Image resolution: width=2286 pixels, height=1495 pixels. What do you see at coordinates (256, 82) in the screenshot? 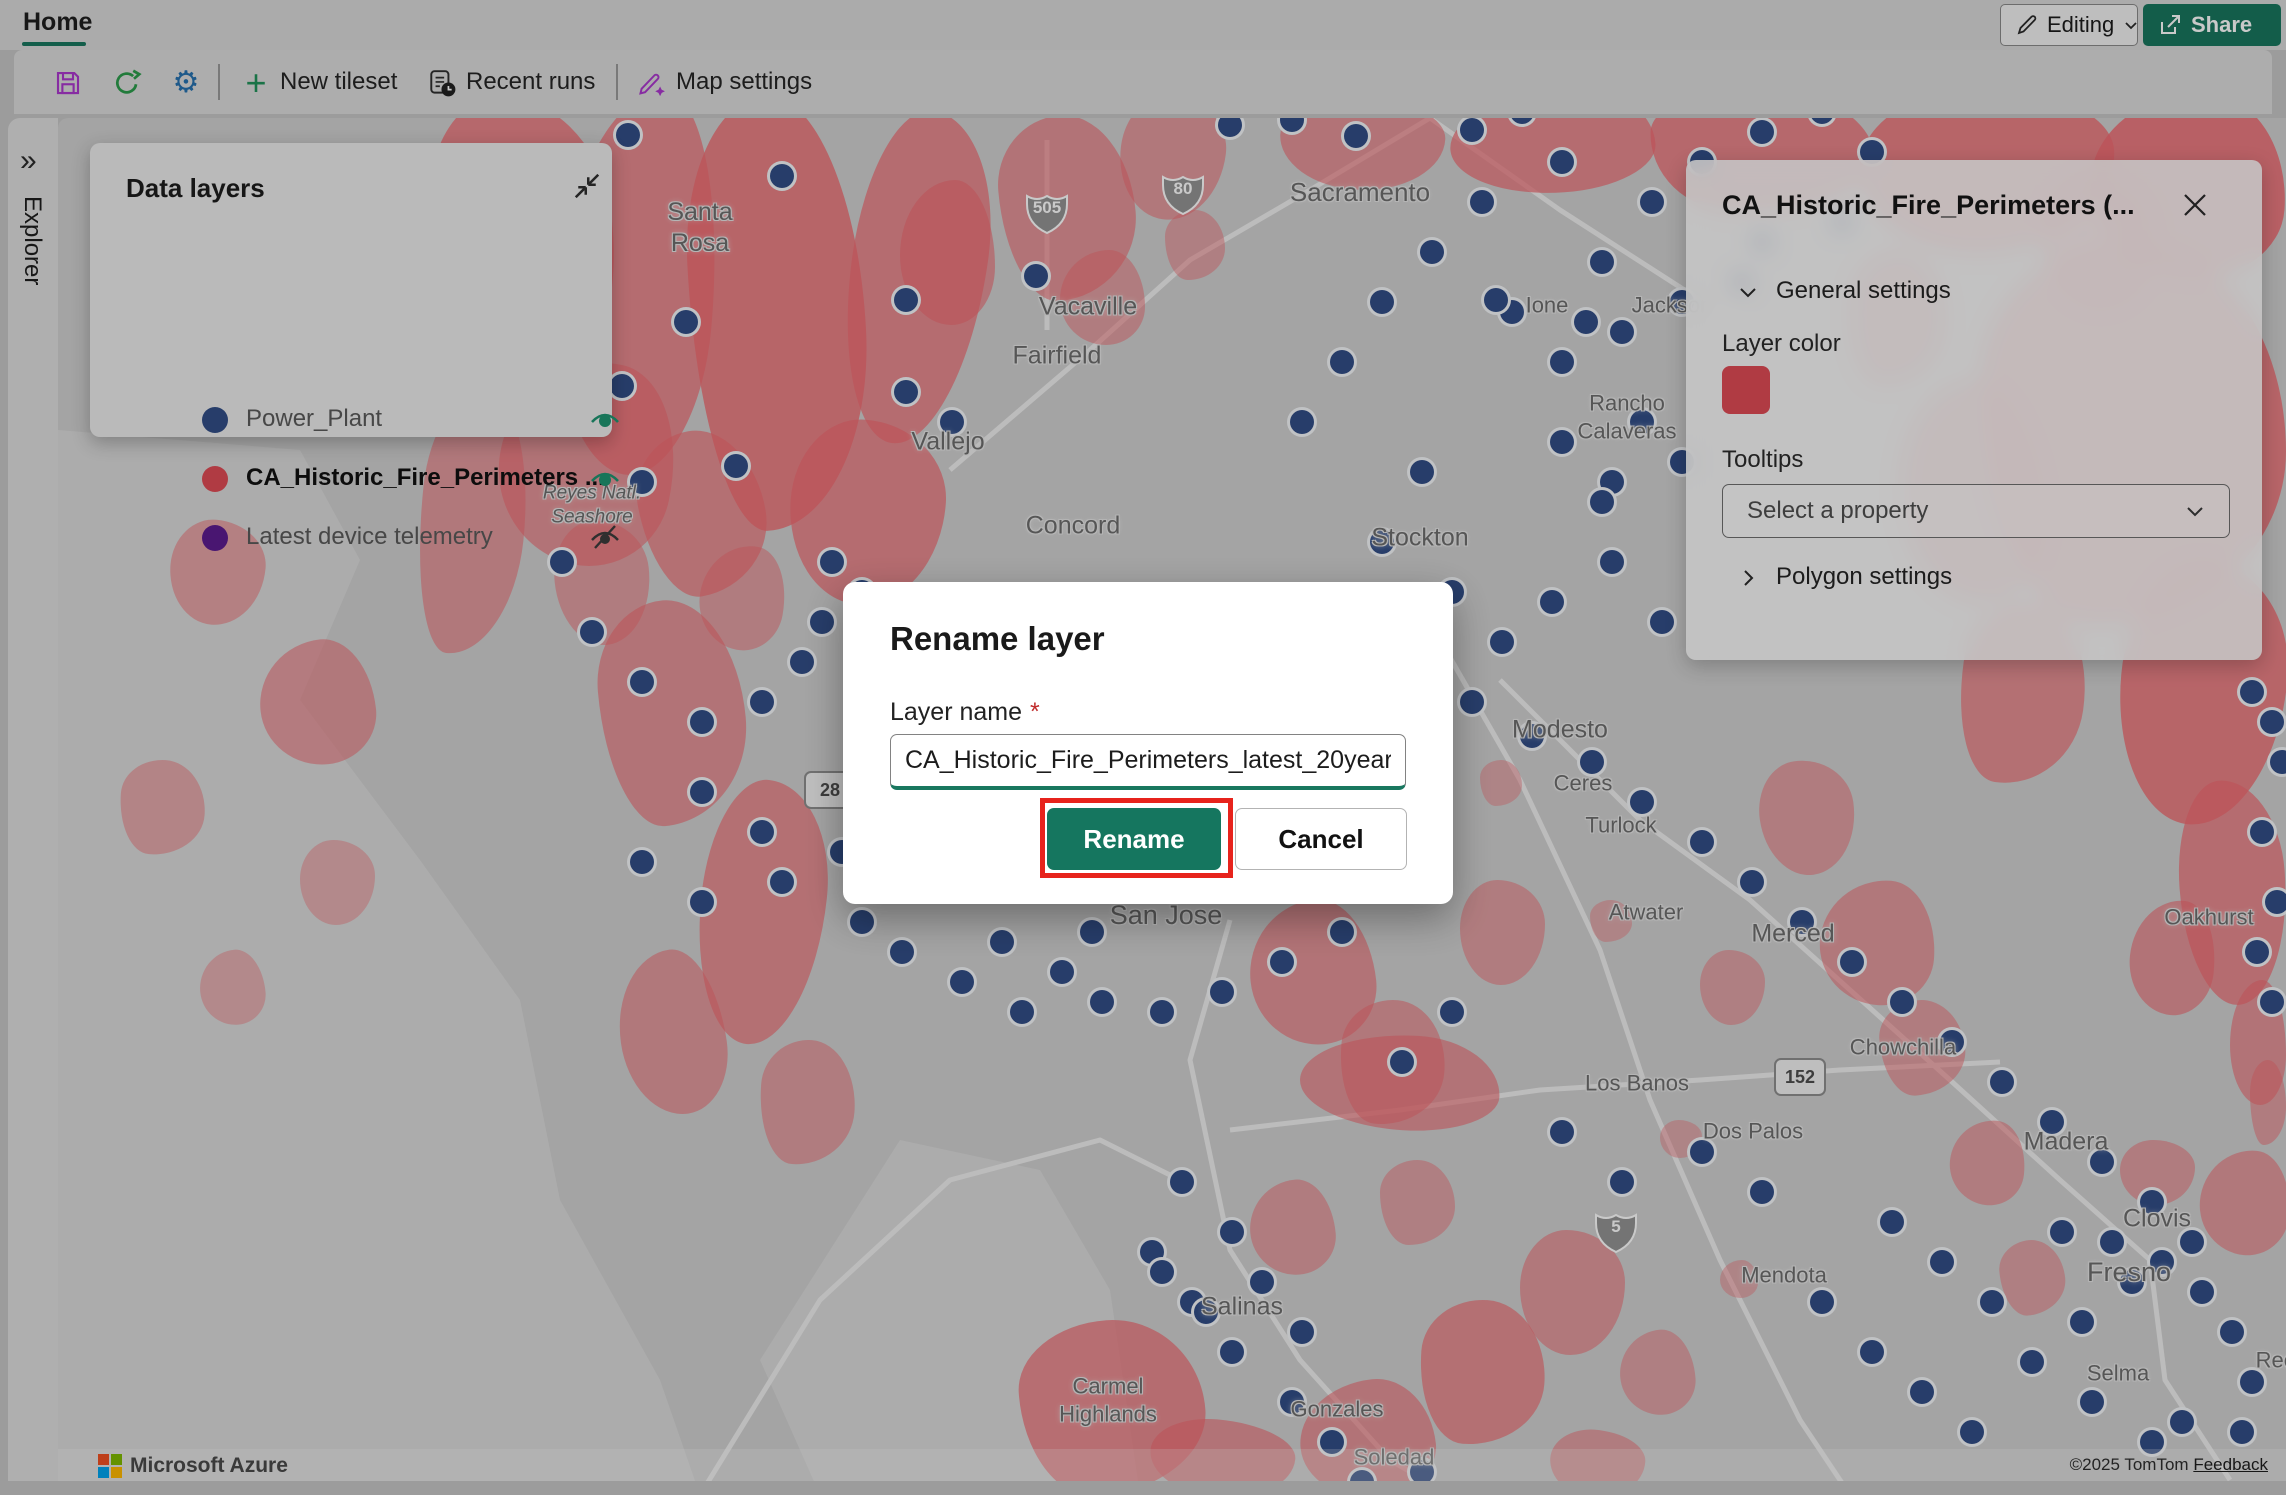
I see `new-tileset-plus-icon: +` at bounding box center [256, 82].